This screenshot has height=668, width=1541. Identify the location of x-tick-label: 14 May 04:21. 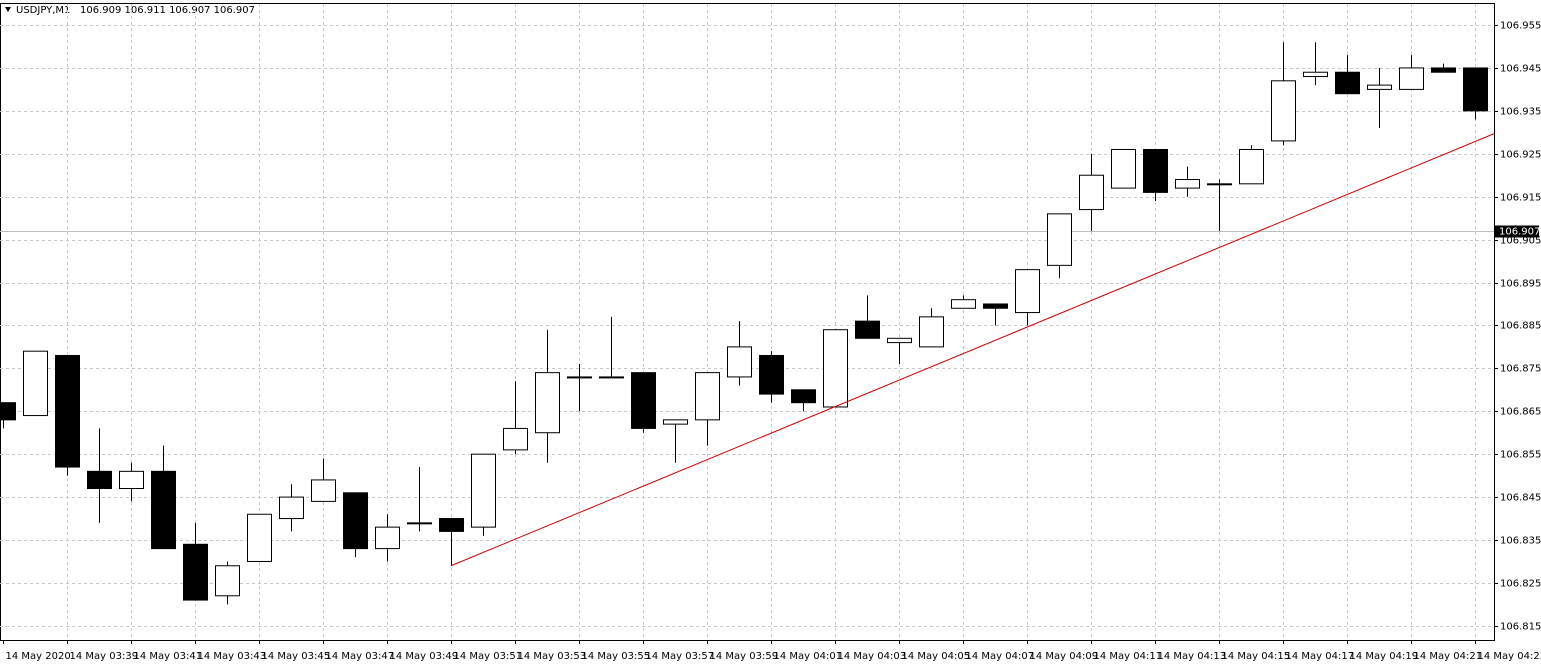
(1448, 656).